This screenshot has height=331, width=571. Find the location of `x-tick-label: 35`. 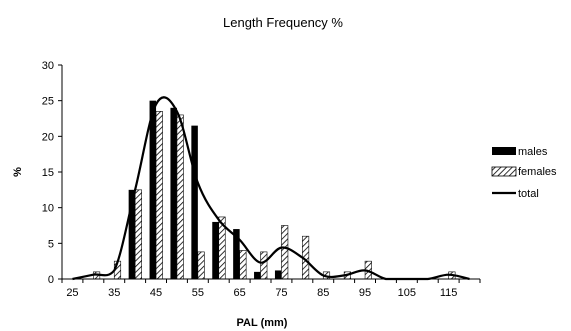

x-tick-label: 35 is located at coordinates (114, 293).